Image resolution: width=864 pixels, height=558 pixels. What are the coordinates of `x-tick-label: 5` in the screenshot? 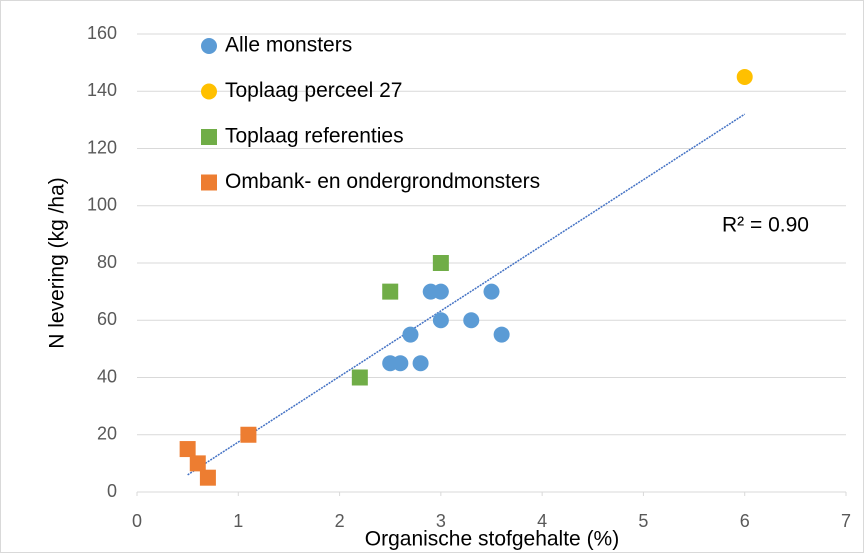 It's located at (643, 521).